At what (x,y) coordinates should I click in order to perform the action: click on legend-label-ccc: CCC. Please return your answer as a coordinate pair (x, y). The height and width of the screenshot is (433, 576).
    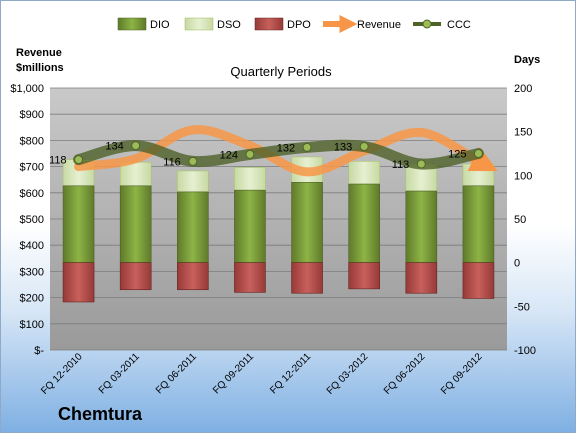
    Looking at the image, I should click on (459, 25).